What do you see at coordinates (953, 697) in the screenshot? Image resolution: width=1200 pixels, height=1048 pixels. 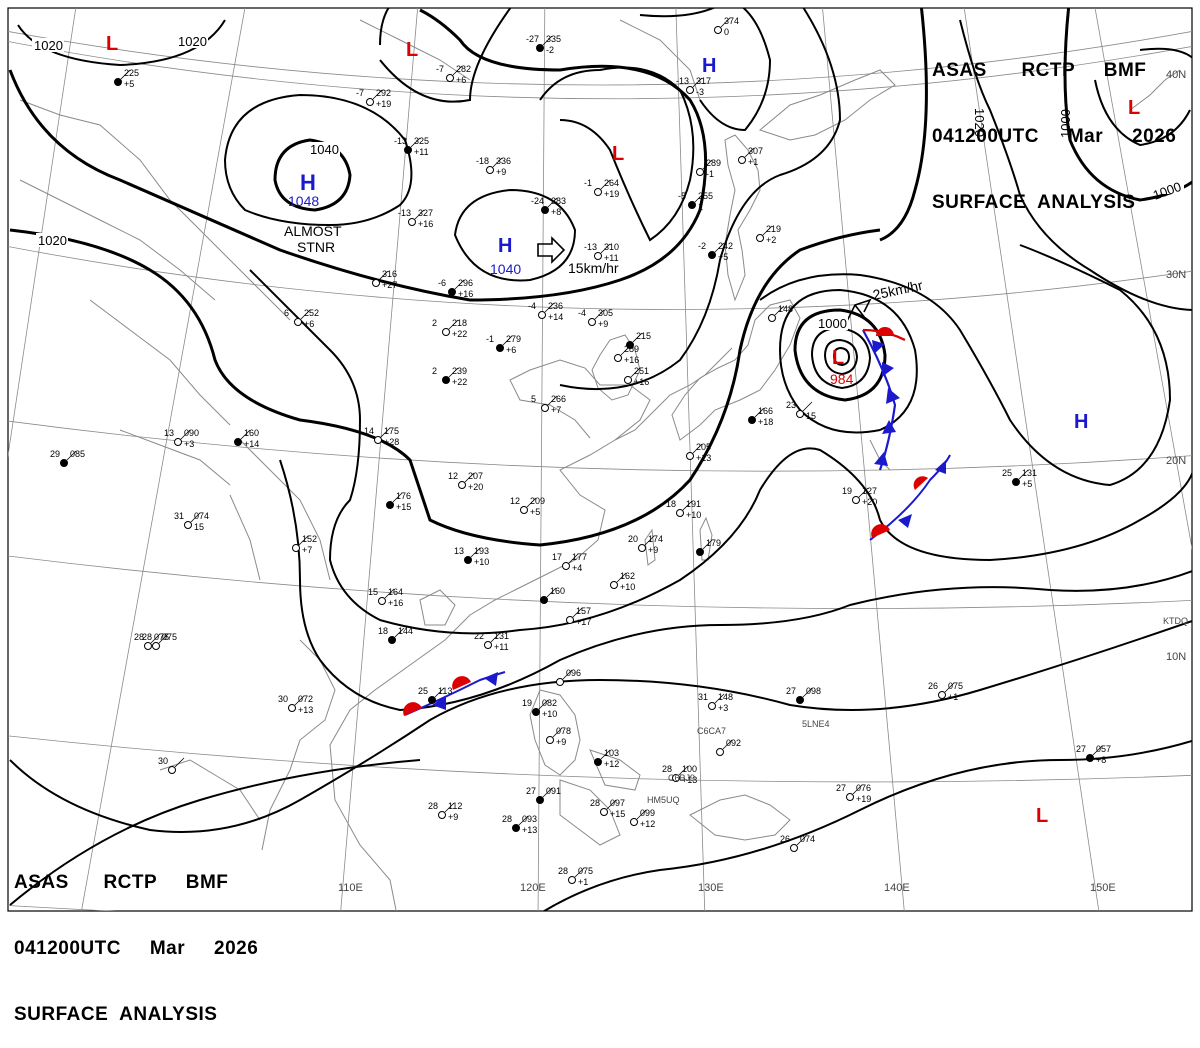 I see `station-tendency: +1` at bounding box center [953, 697].